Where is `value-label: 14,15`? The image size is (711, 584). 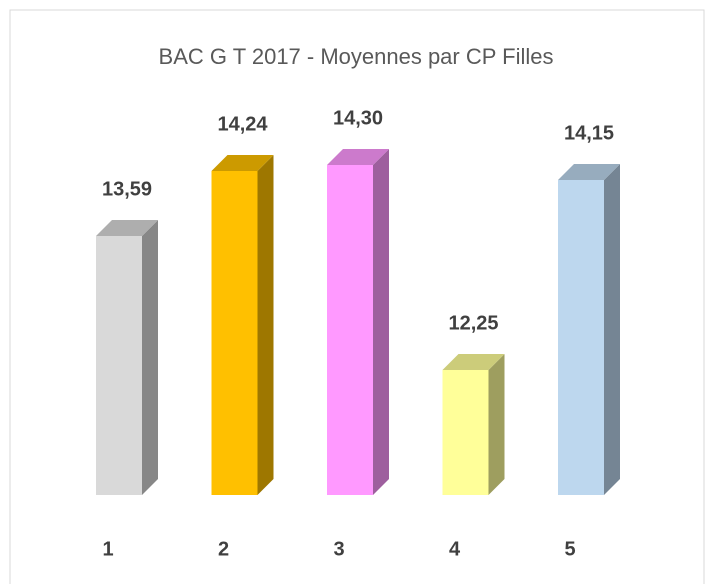
value-label: 14,15 is located at coordinates (589, 133).